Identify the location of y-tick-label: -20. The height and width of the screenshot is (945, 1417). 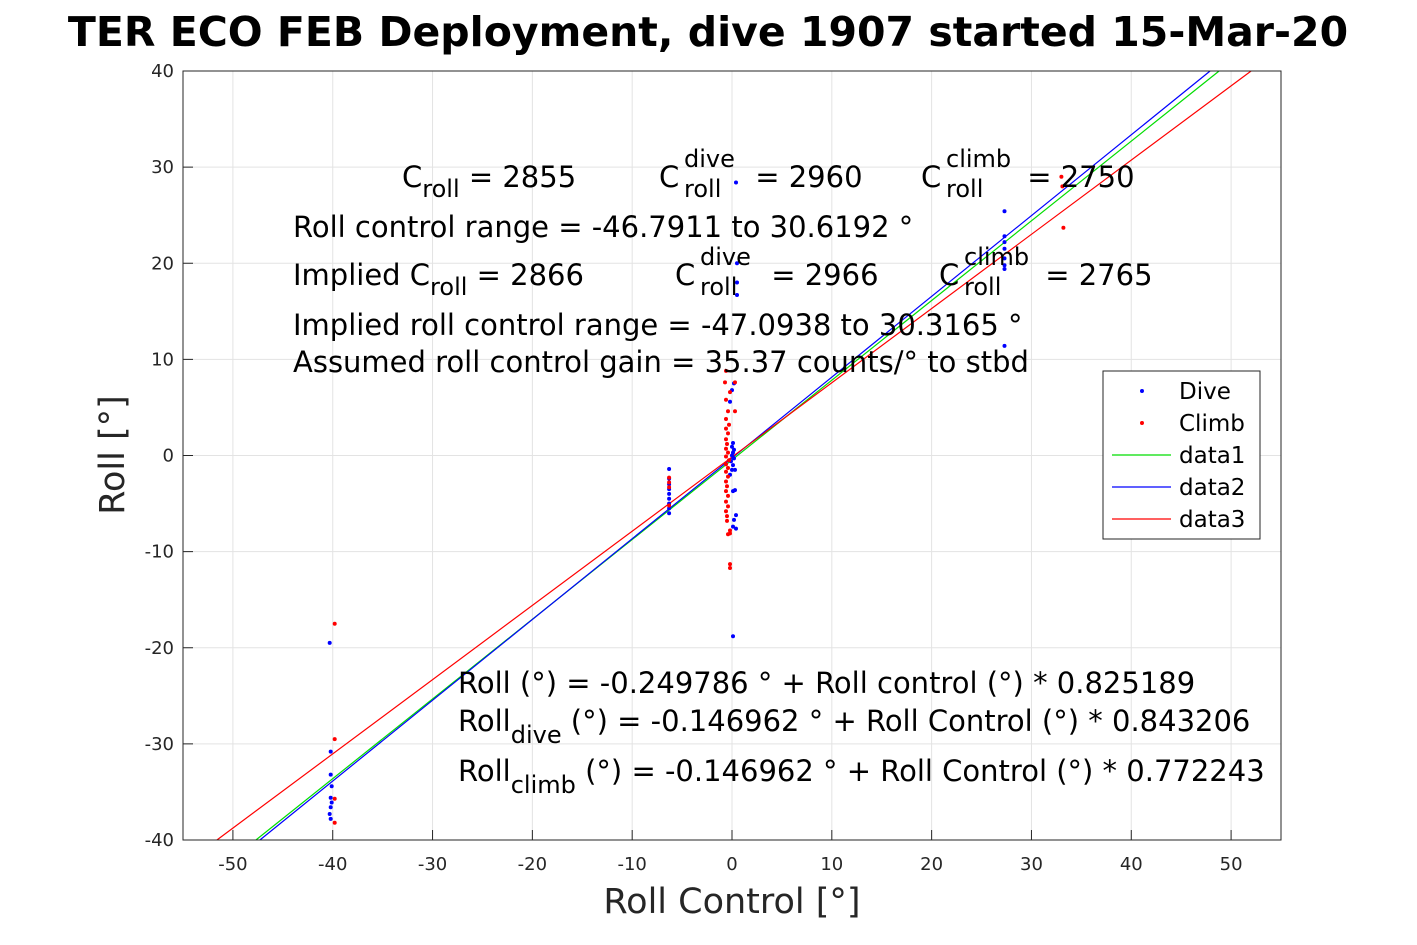
(159, 648).